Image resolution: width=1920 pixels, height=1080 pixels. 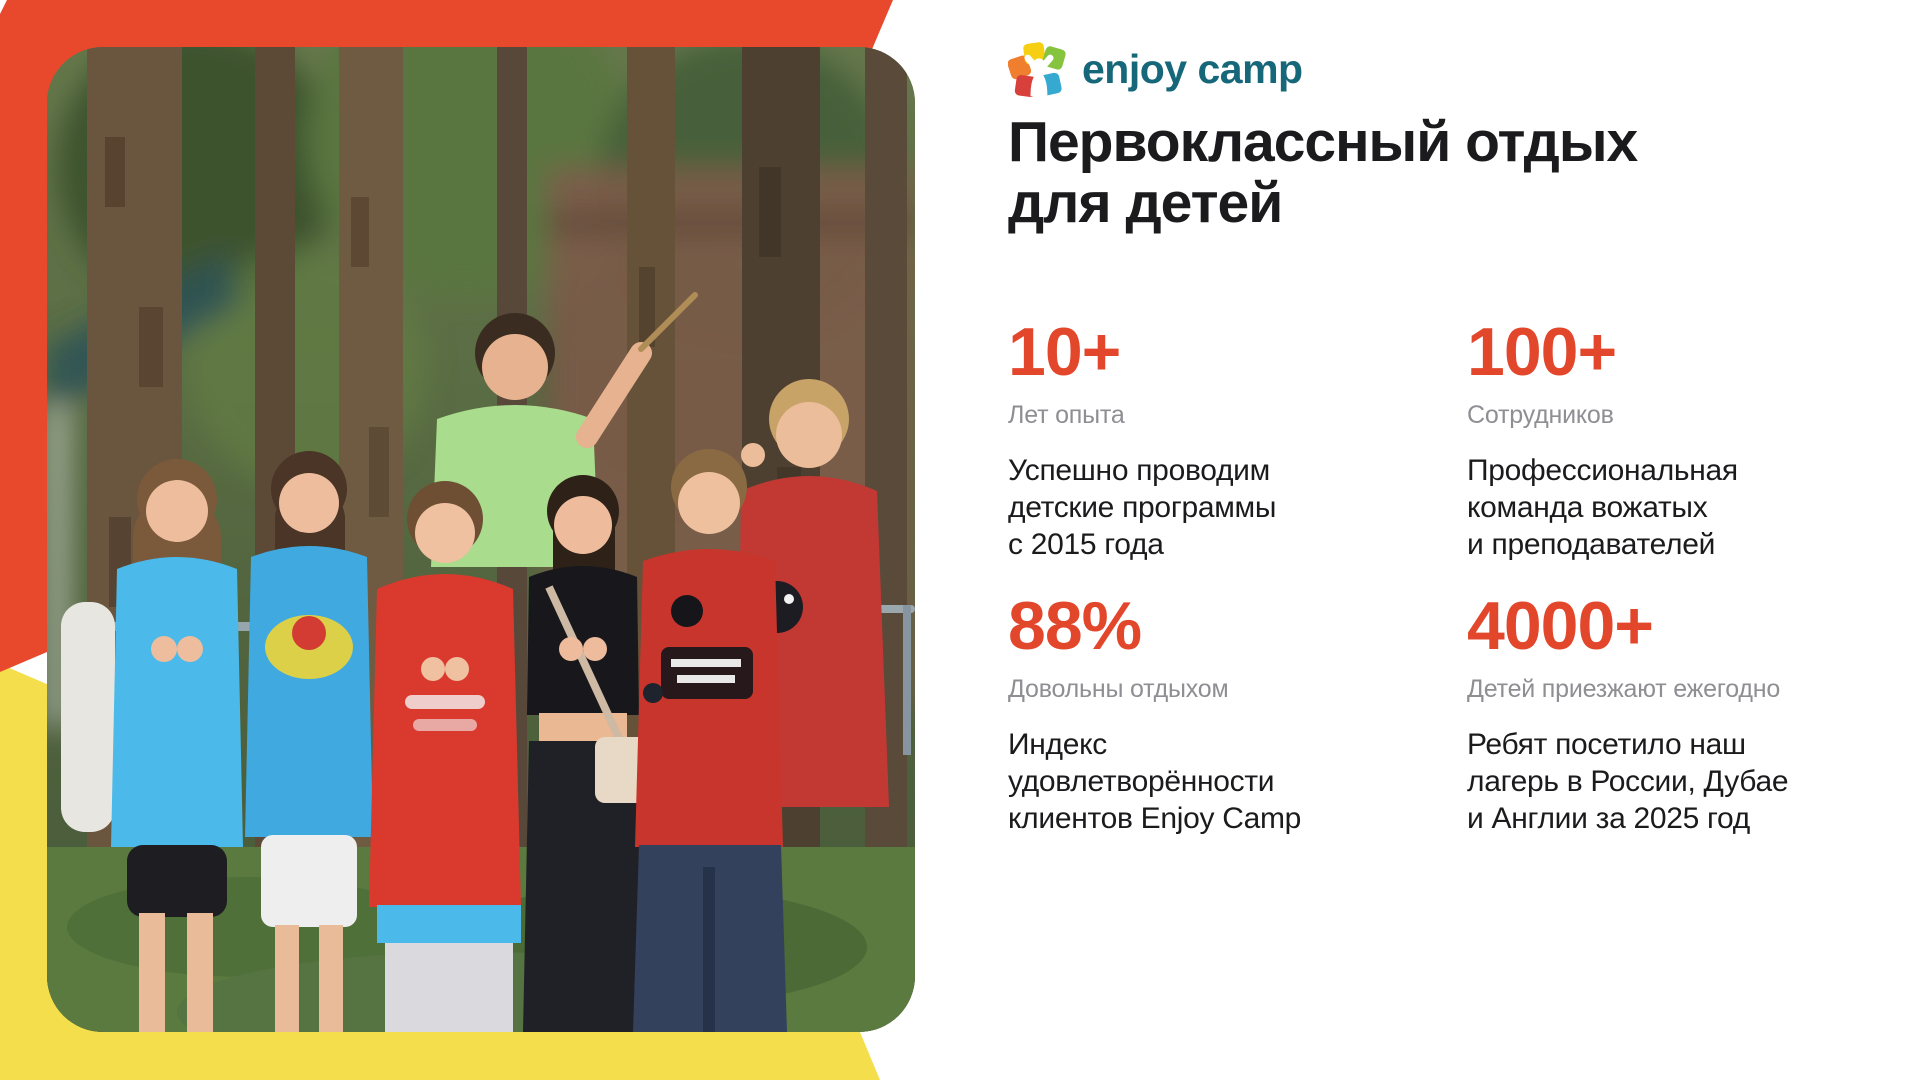 I want to click on stat-label: Детей приезжают ежегодно, so click(x=1624, y=689).